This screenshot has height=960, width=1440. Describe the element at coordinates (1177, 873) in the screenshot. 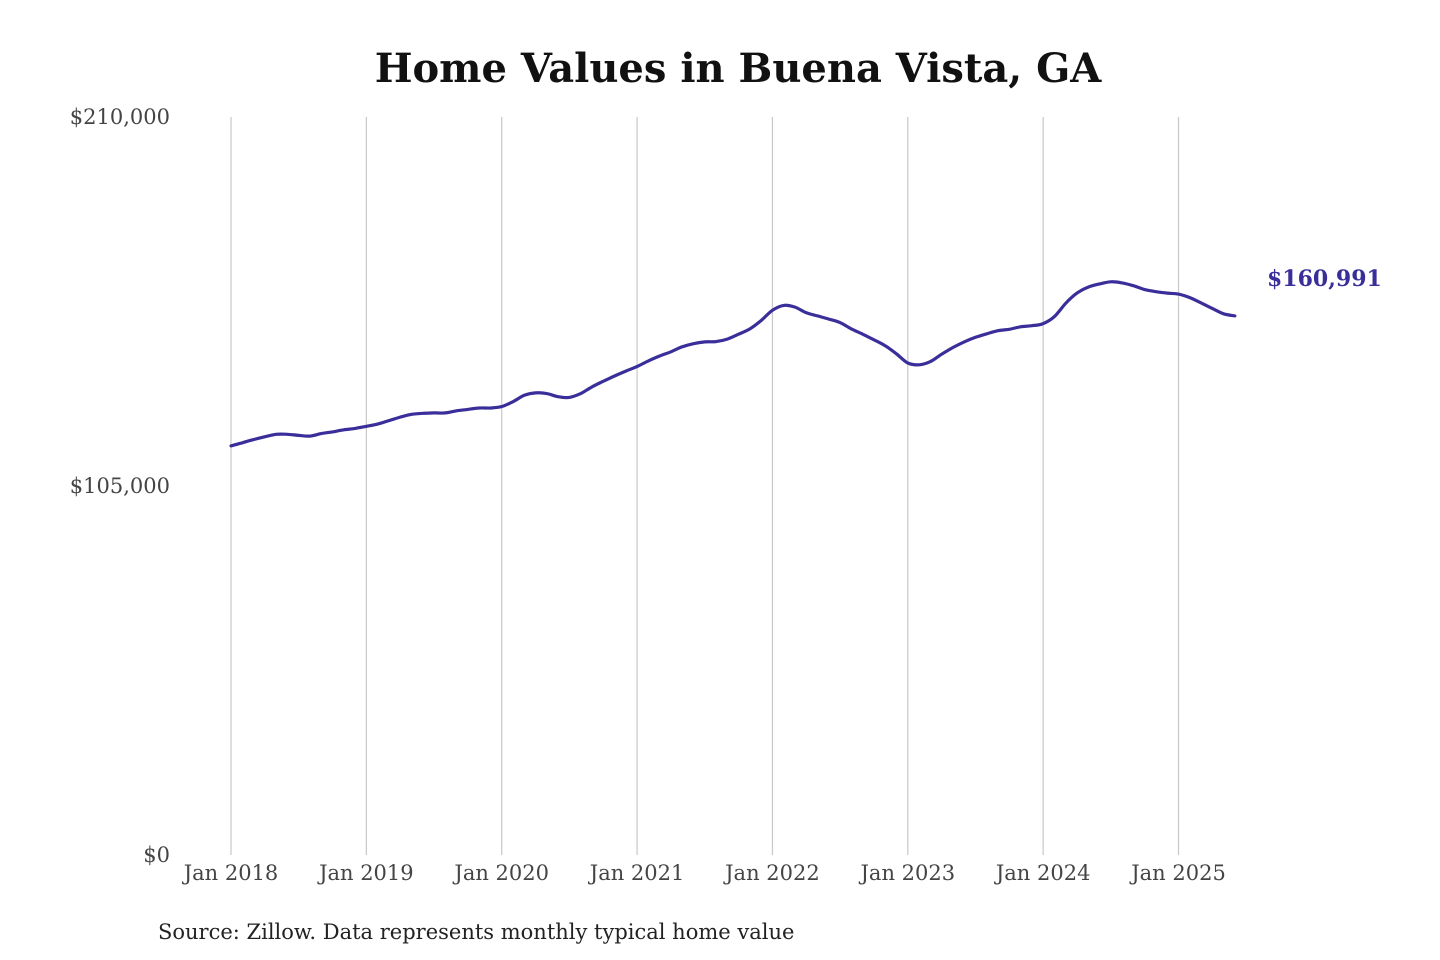

I see `x-tick-label: Jan 2025` at that location.